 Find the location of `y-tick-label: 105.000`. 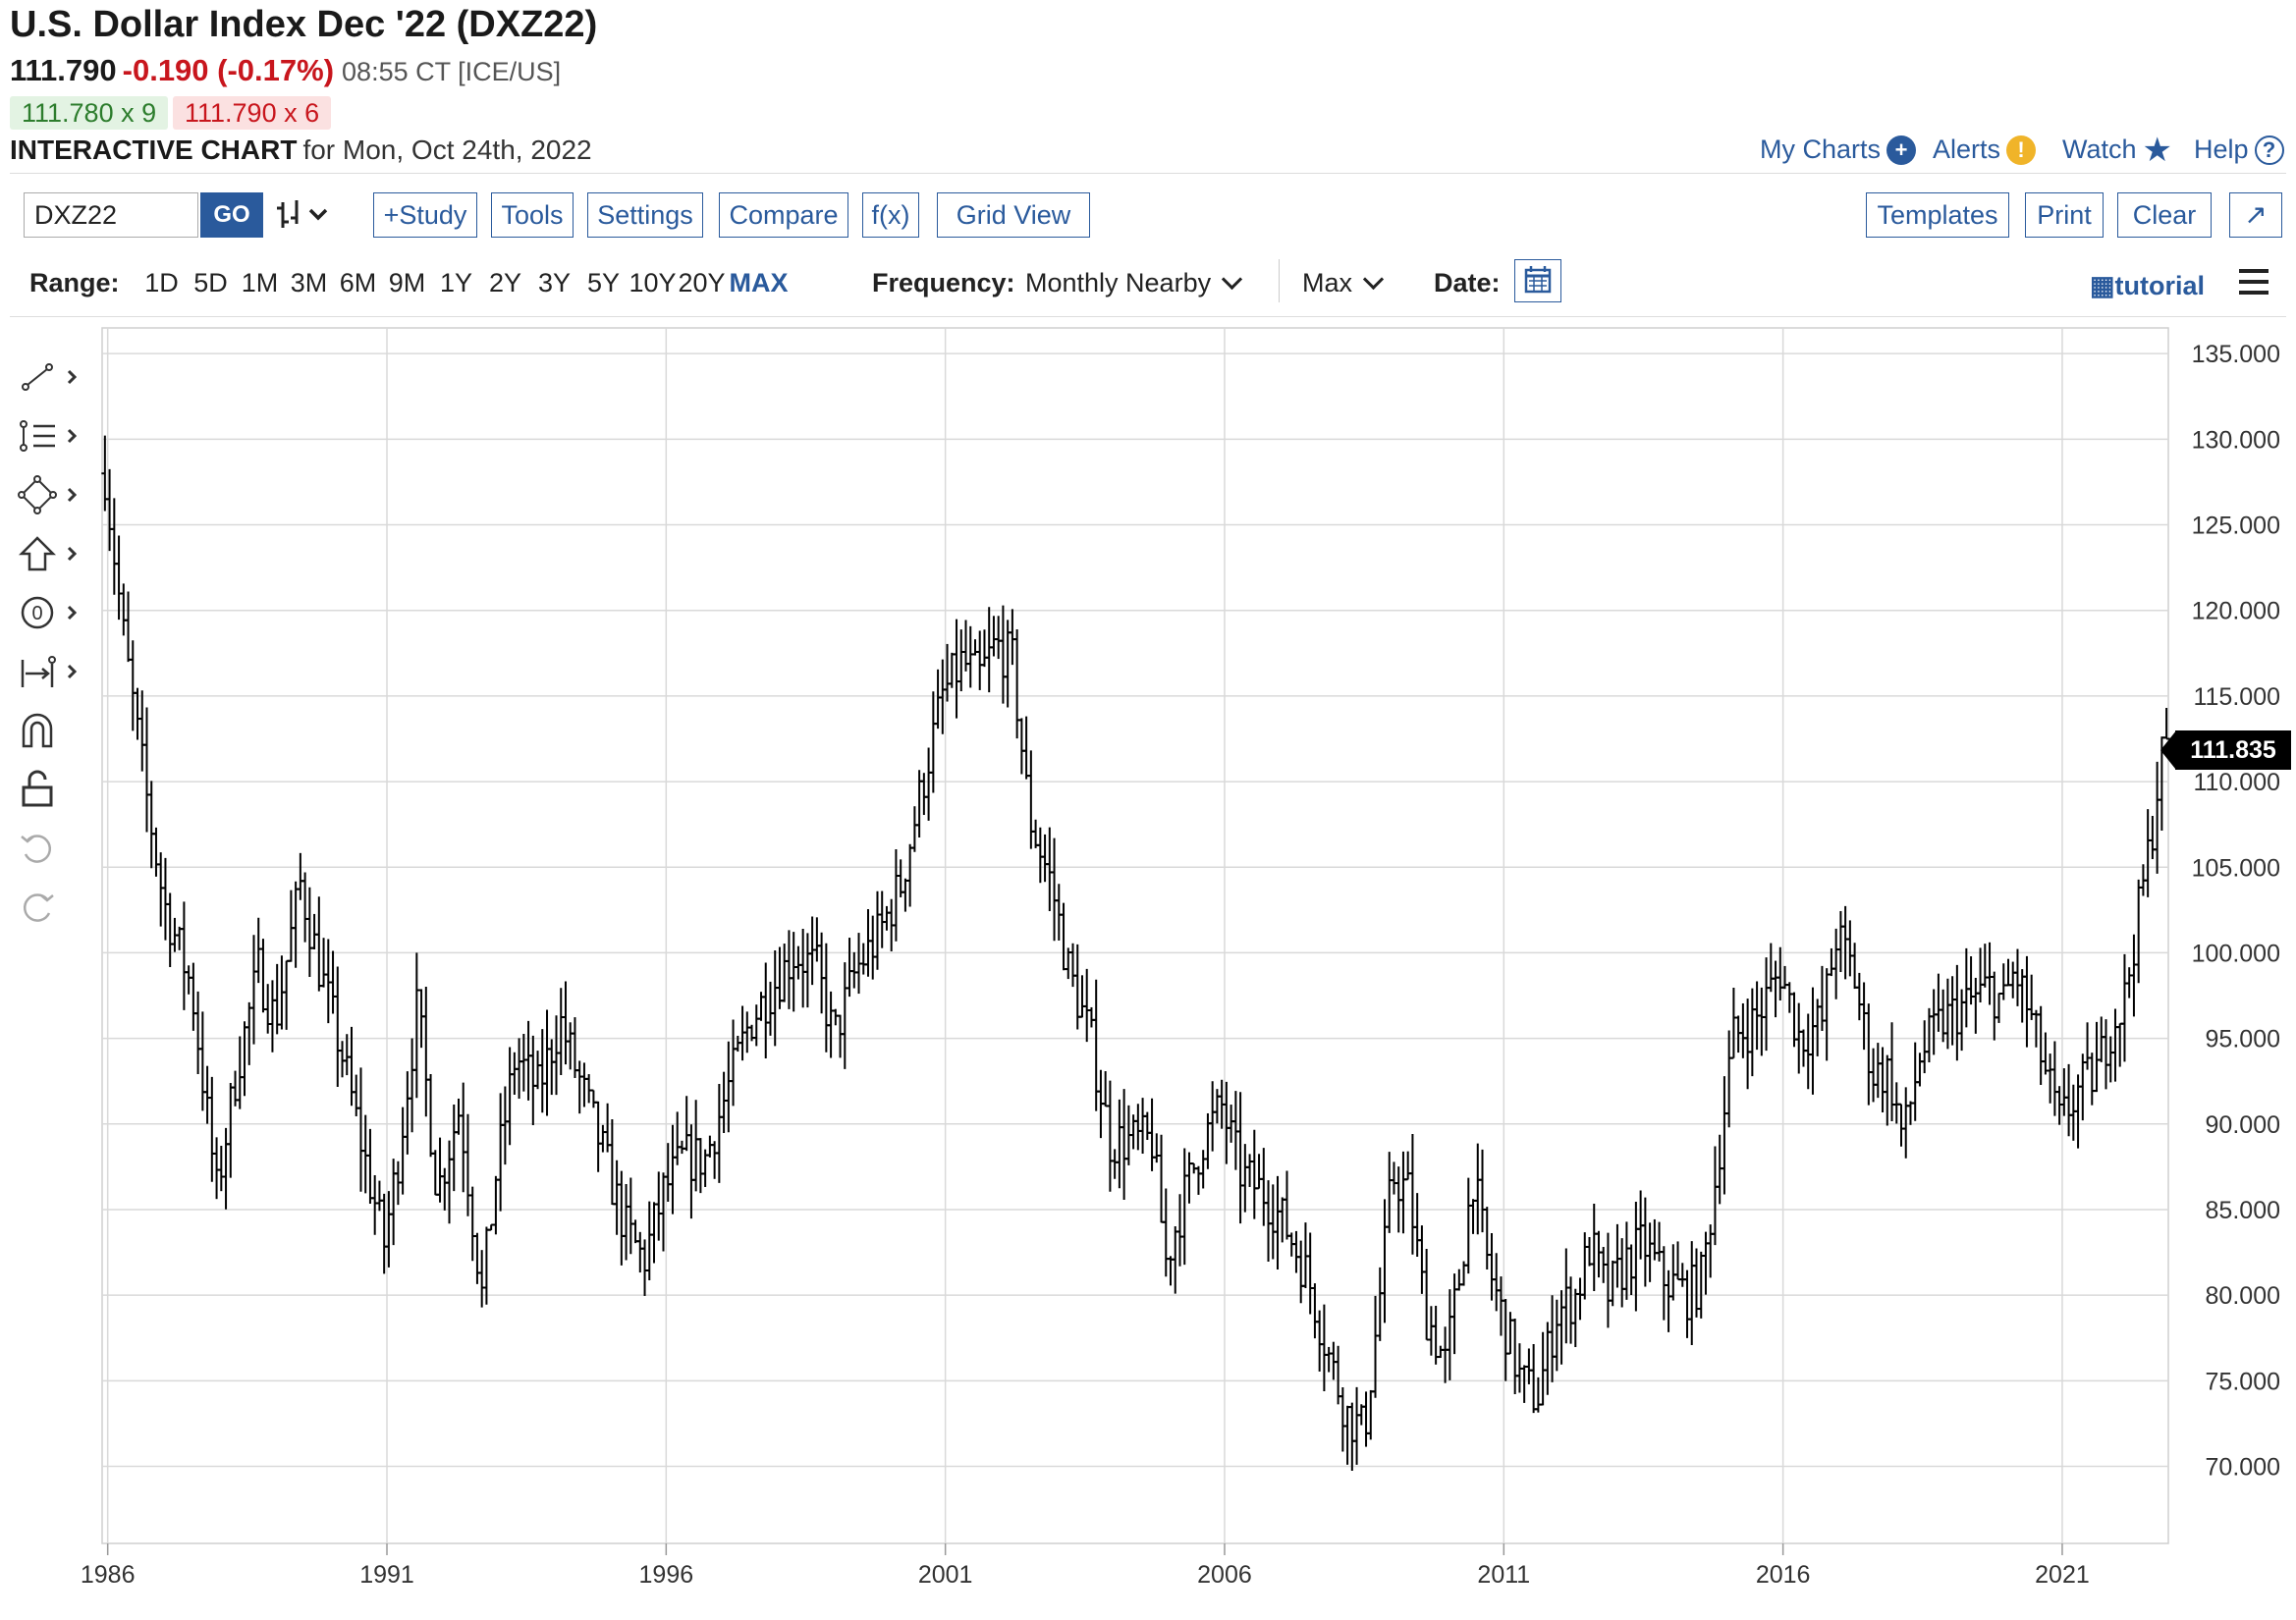

y-tick-label: 105.000 is located at coordinates (2236, 868).